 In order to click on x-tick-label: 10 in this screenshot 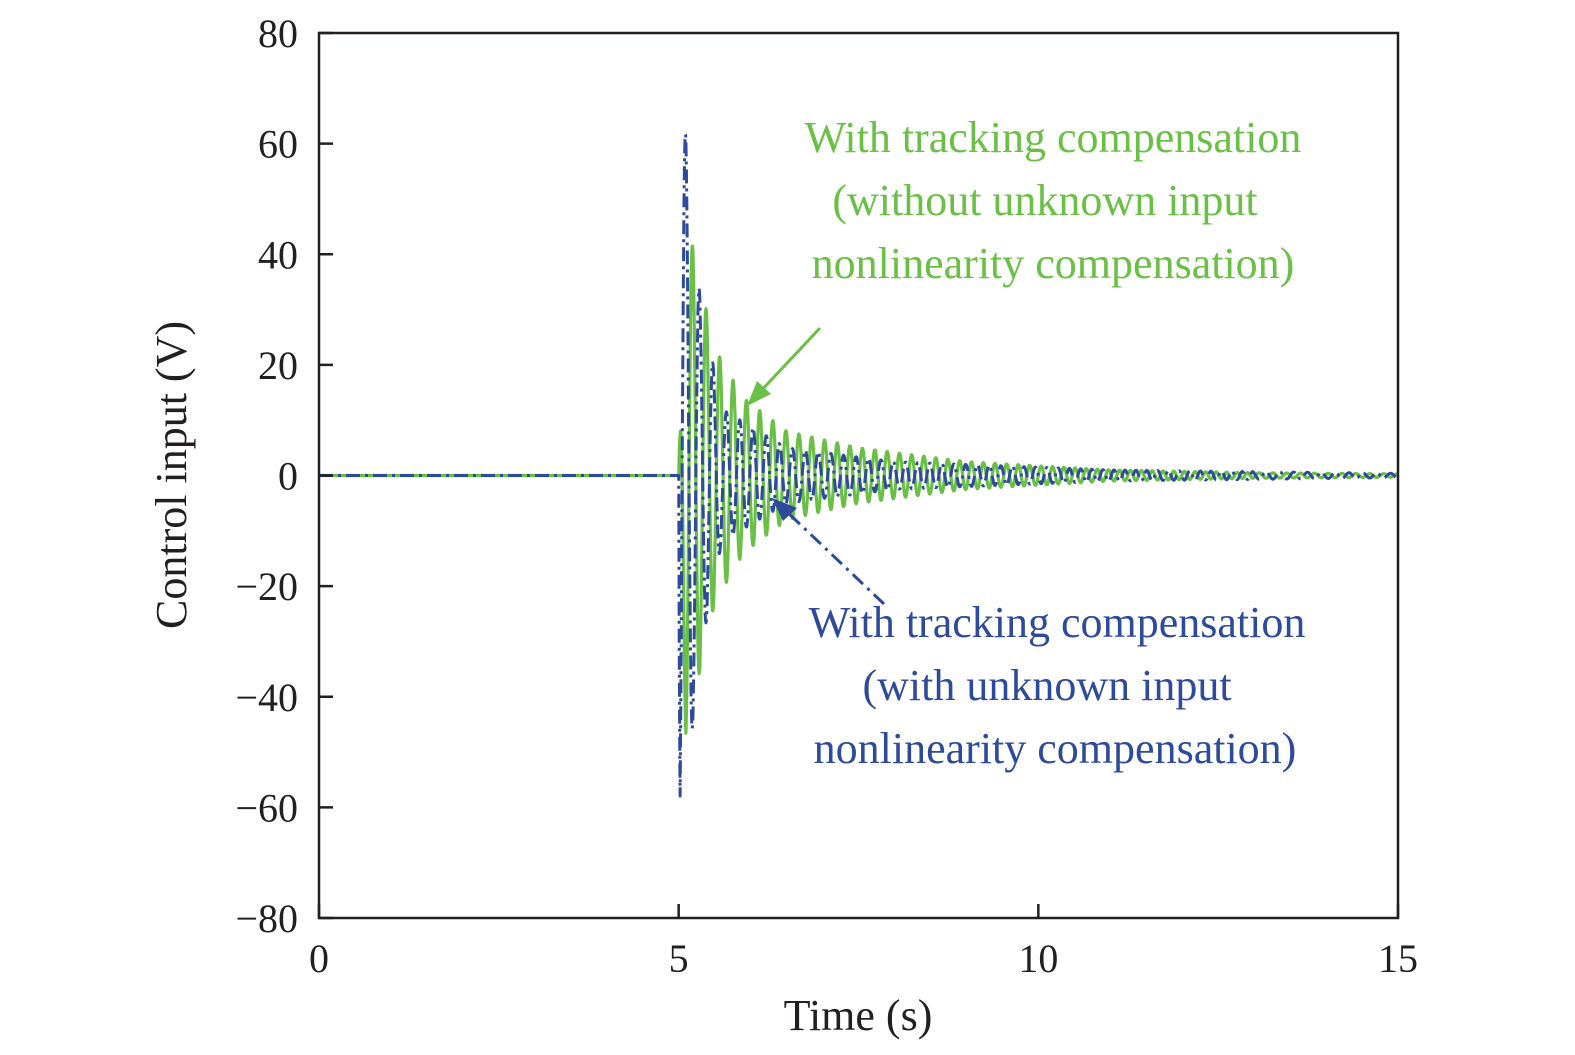, I will do `click(1038, 958)`.